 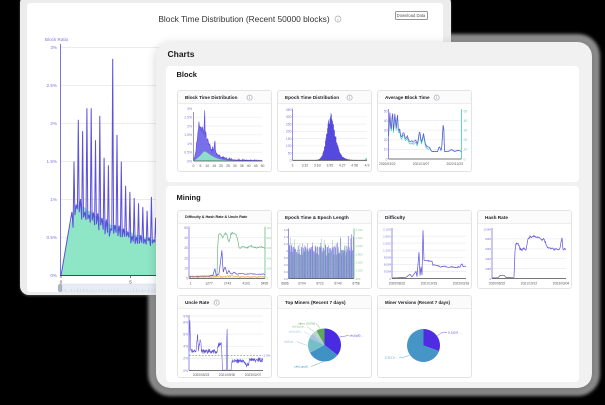 What do you see at coordinates (286, 279) in the screenshot?
I see `svg-text: 3.2` at bounding box center [286, 279].